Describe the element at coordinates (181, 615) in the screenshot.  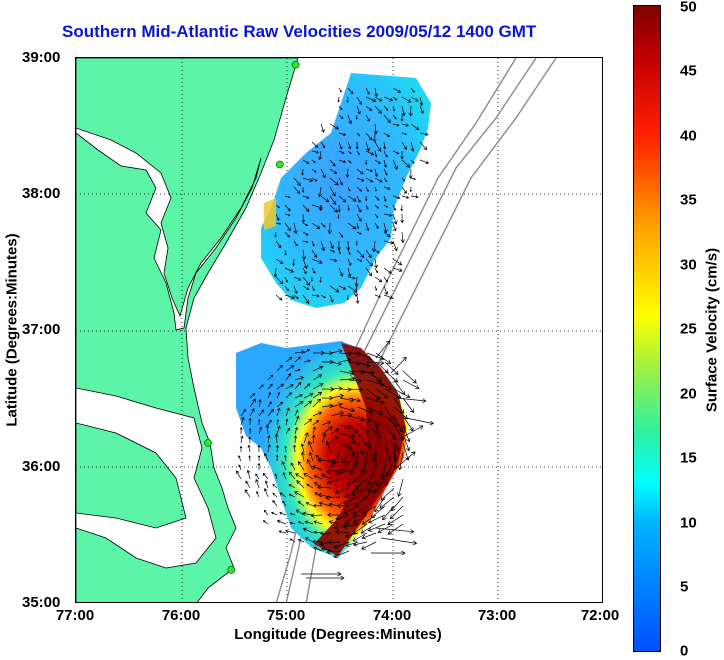
I see `x-tick-label: 76:00` at that location.